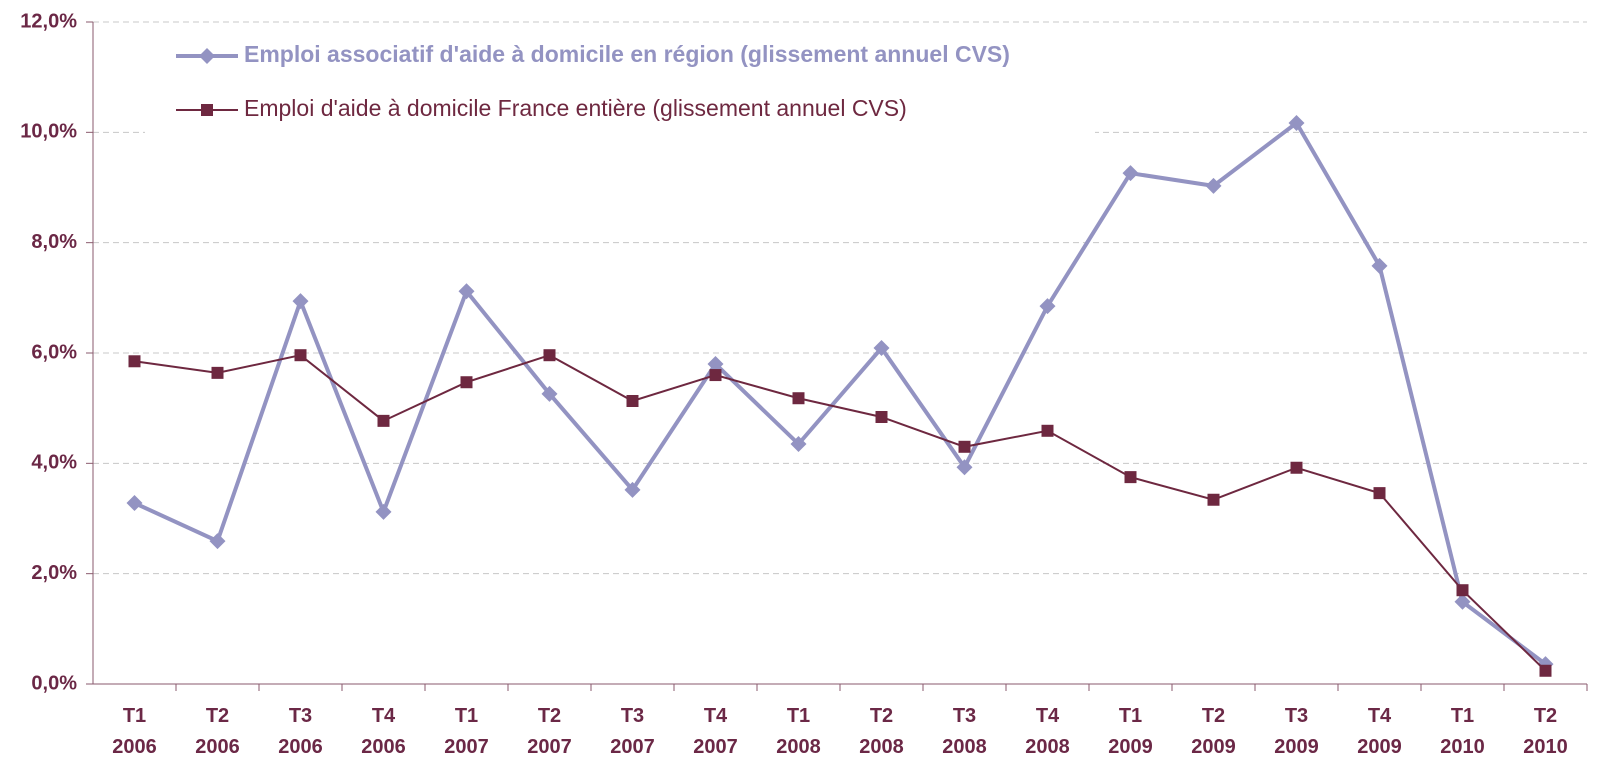 The height and width of the screenshot is (779, 1612). What do you see at coordinates (217, 731) in the screenshot?
I see `x-tick-label: T2 2006` at bounding box center [217, 731].